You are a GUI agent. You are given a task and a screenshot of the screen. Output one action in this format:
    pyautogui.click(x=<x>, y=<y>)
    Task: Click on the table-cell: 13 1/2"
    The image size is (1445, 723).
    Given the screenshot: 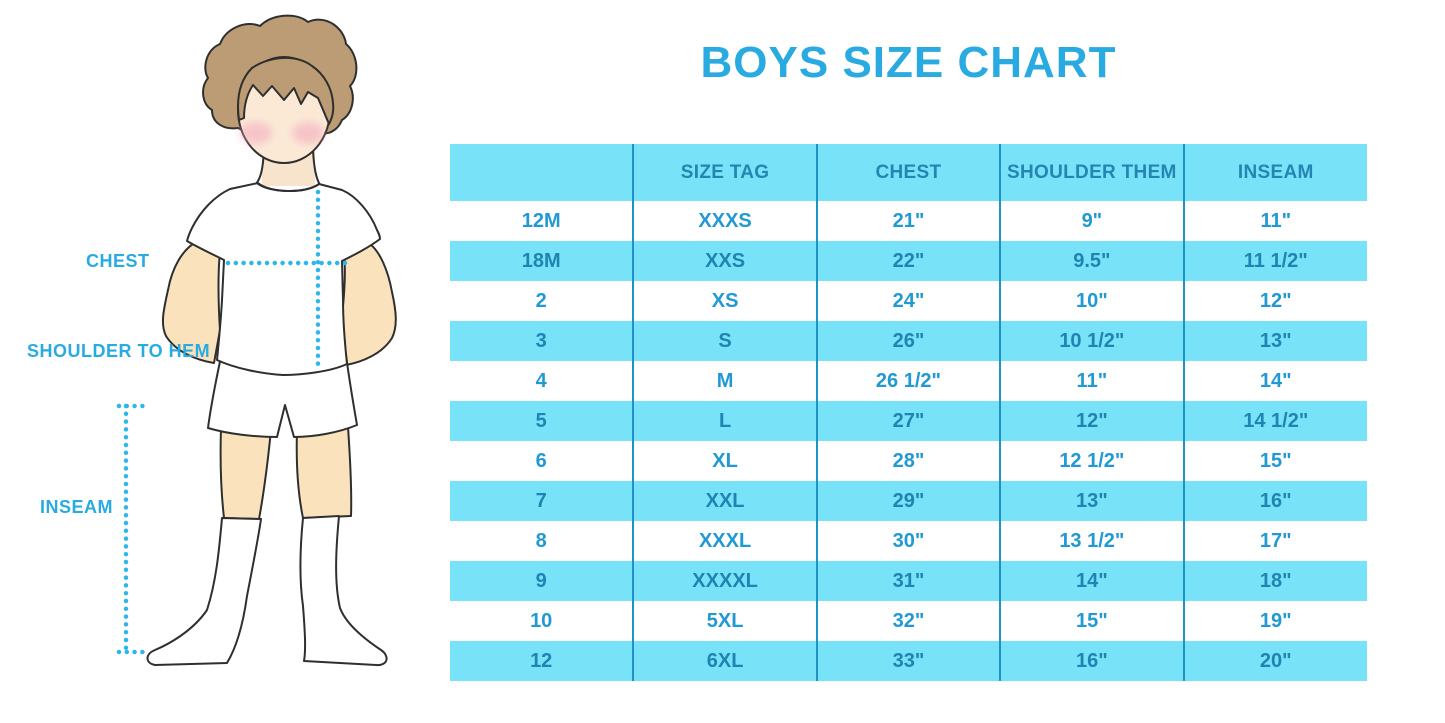 What is the action you would take?
    pyautogui.click(x=1091, y=541)
    